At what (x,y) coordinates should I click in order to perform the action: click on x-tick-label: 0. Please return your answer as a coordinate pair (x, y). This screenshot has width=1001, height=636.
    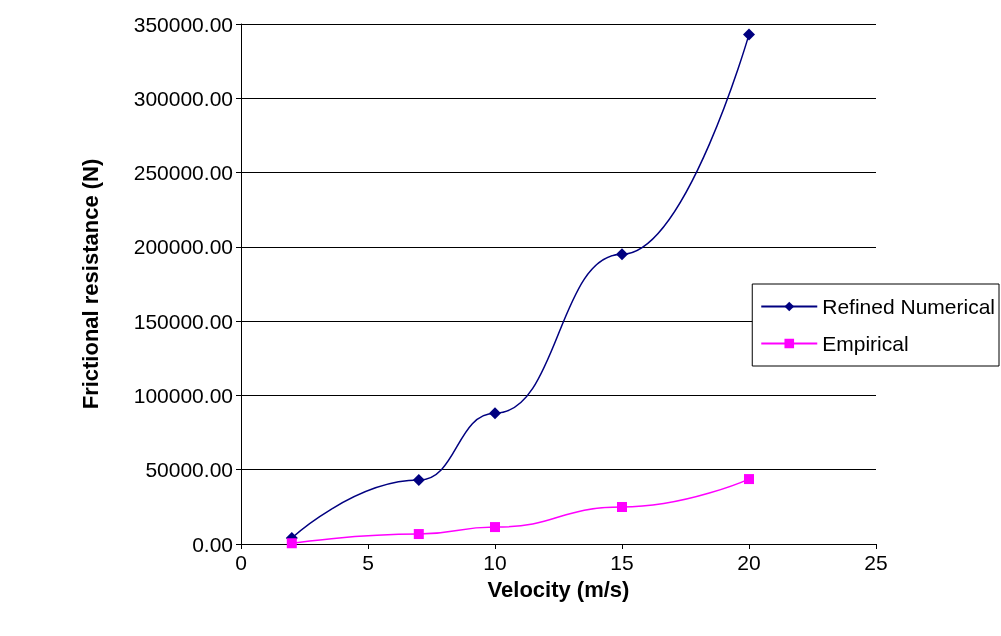
    Looking at the image, I should click on (241, 562).